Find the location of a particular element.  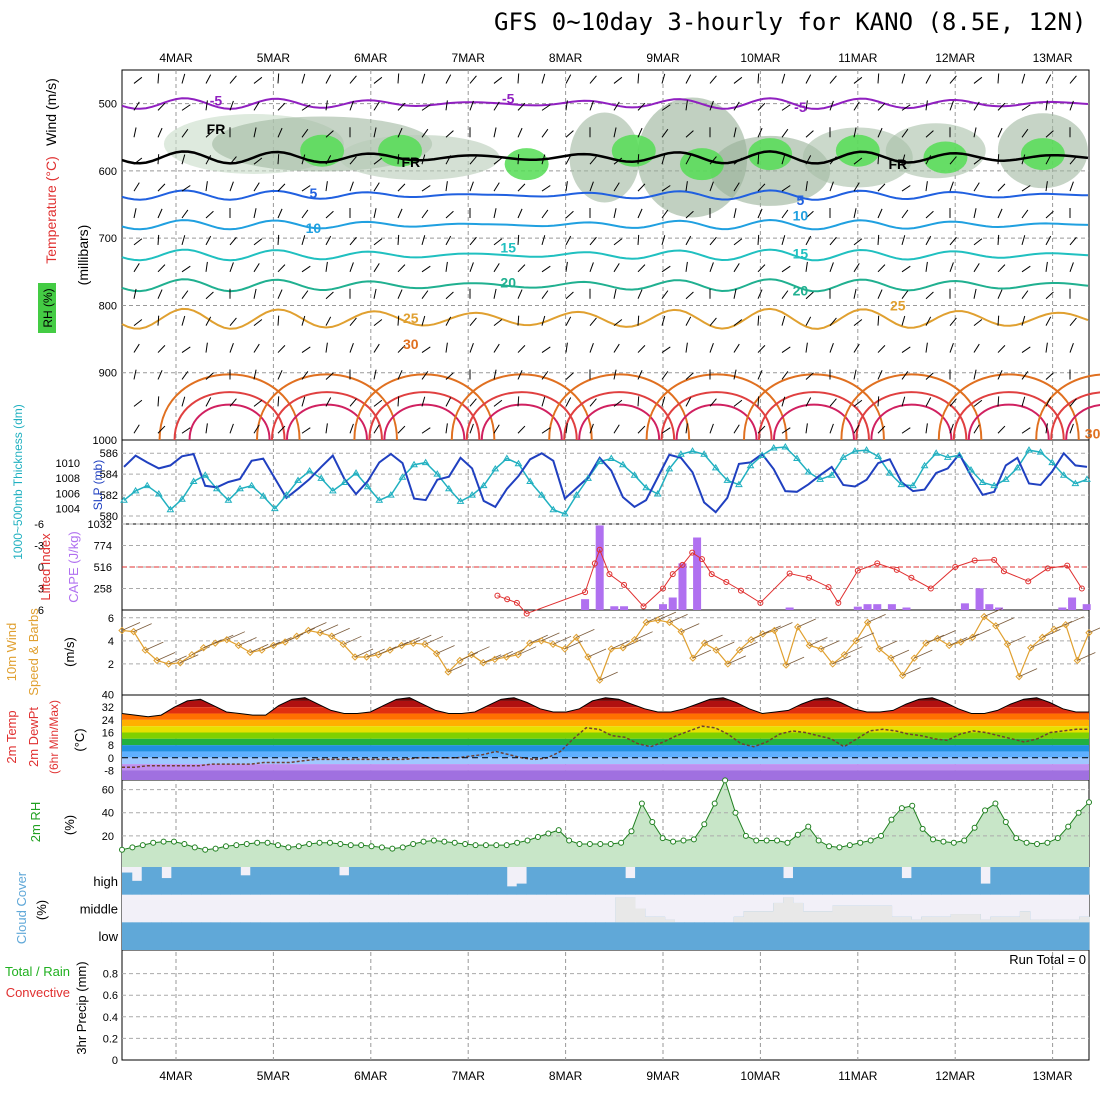

cloud-category-label: low is located at coordinates (108, 936).